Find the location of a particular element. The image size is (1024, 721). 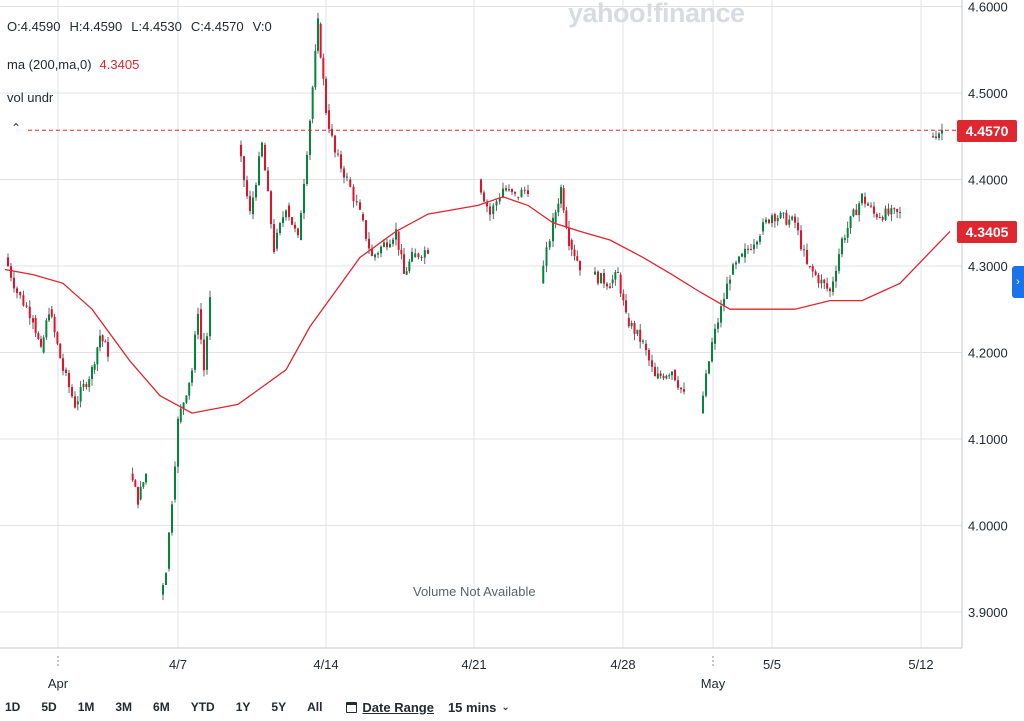

range-6m-button: 6M is located at coordinates (161, 707).